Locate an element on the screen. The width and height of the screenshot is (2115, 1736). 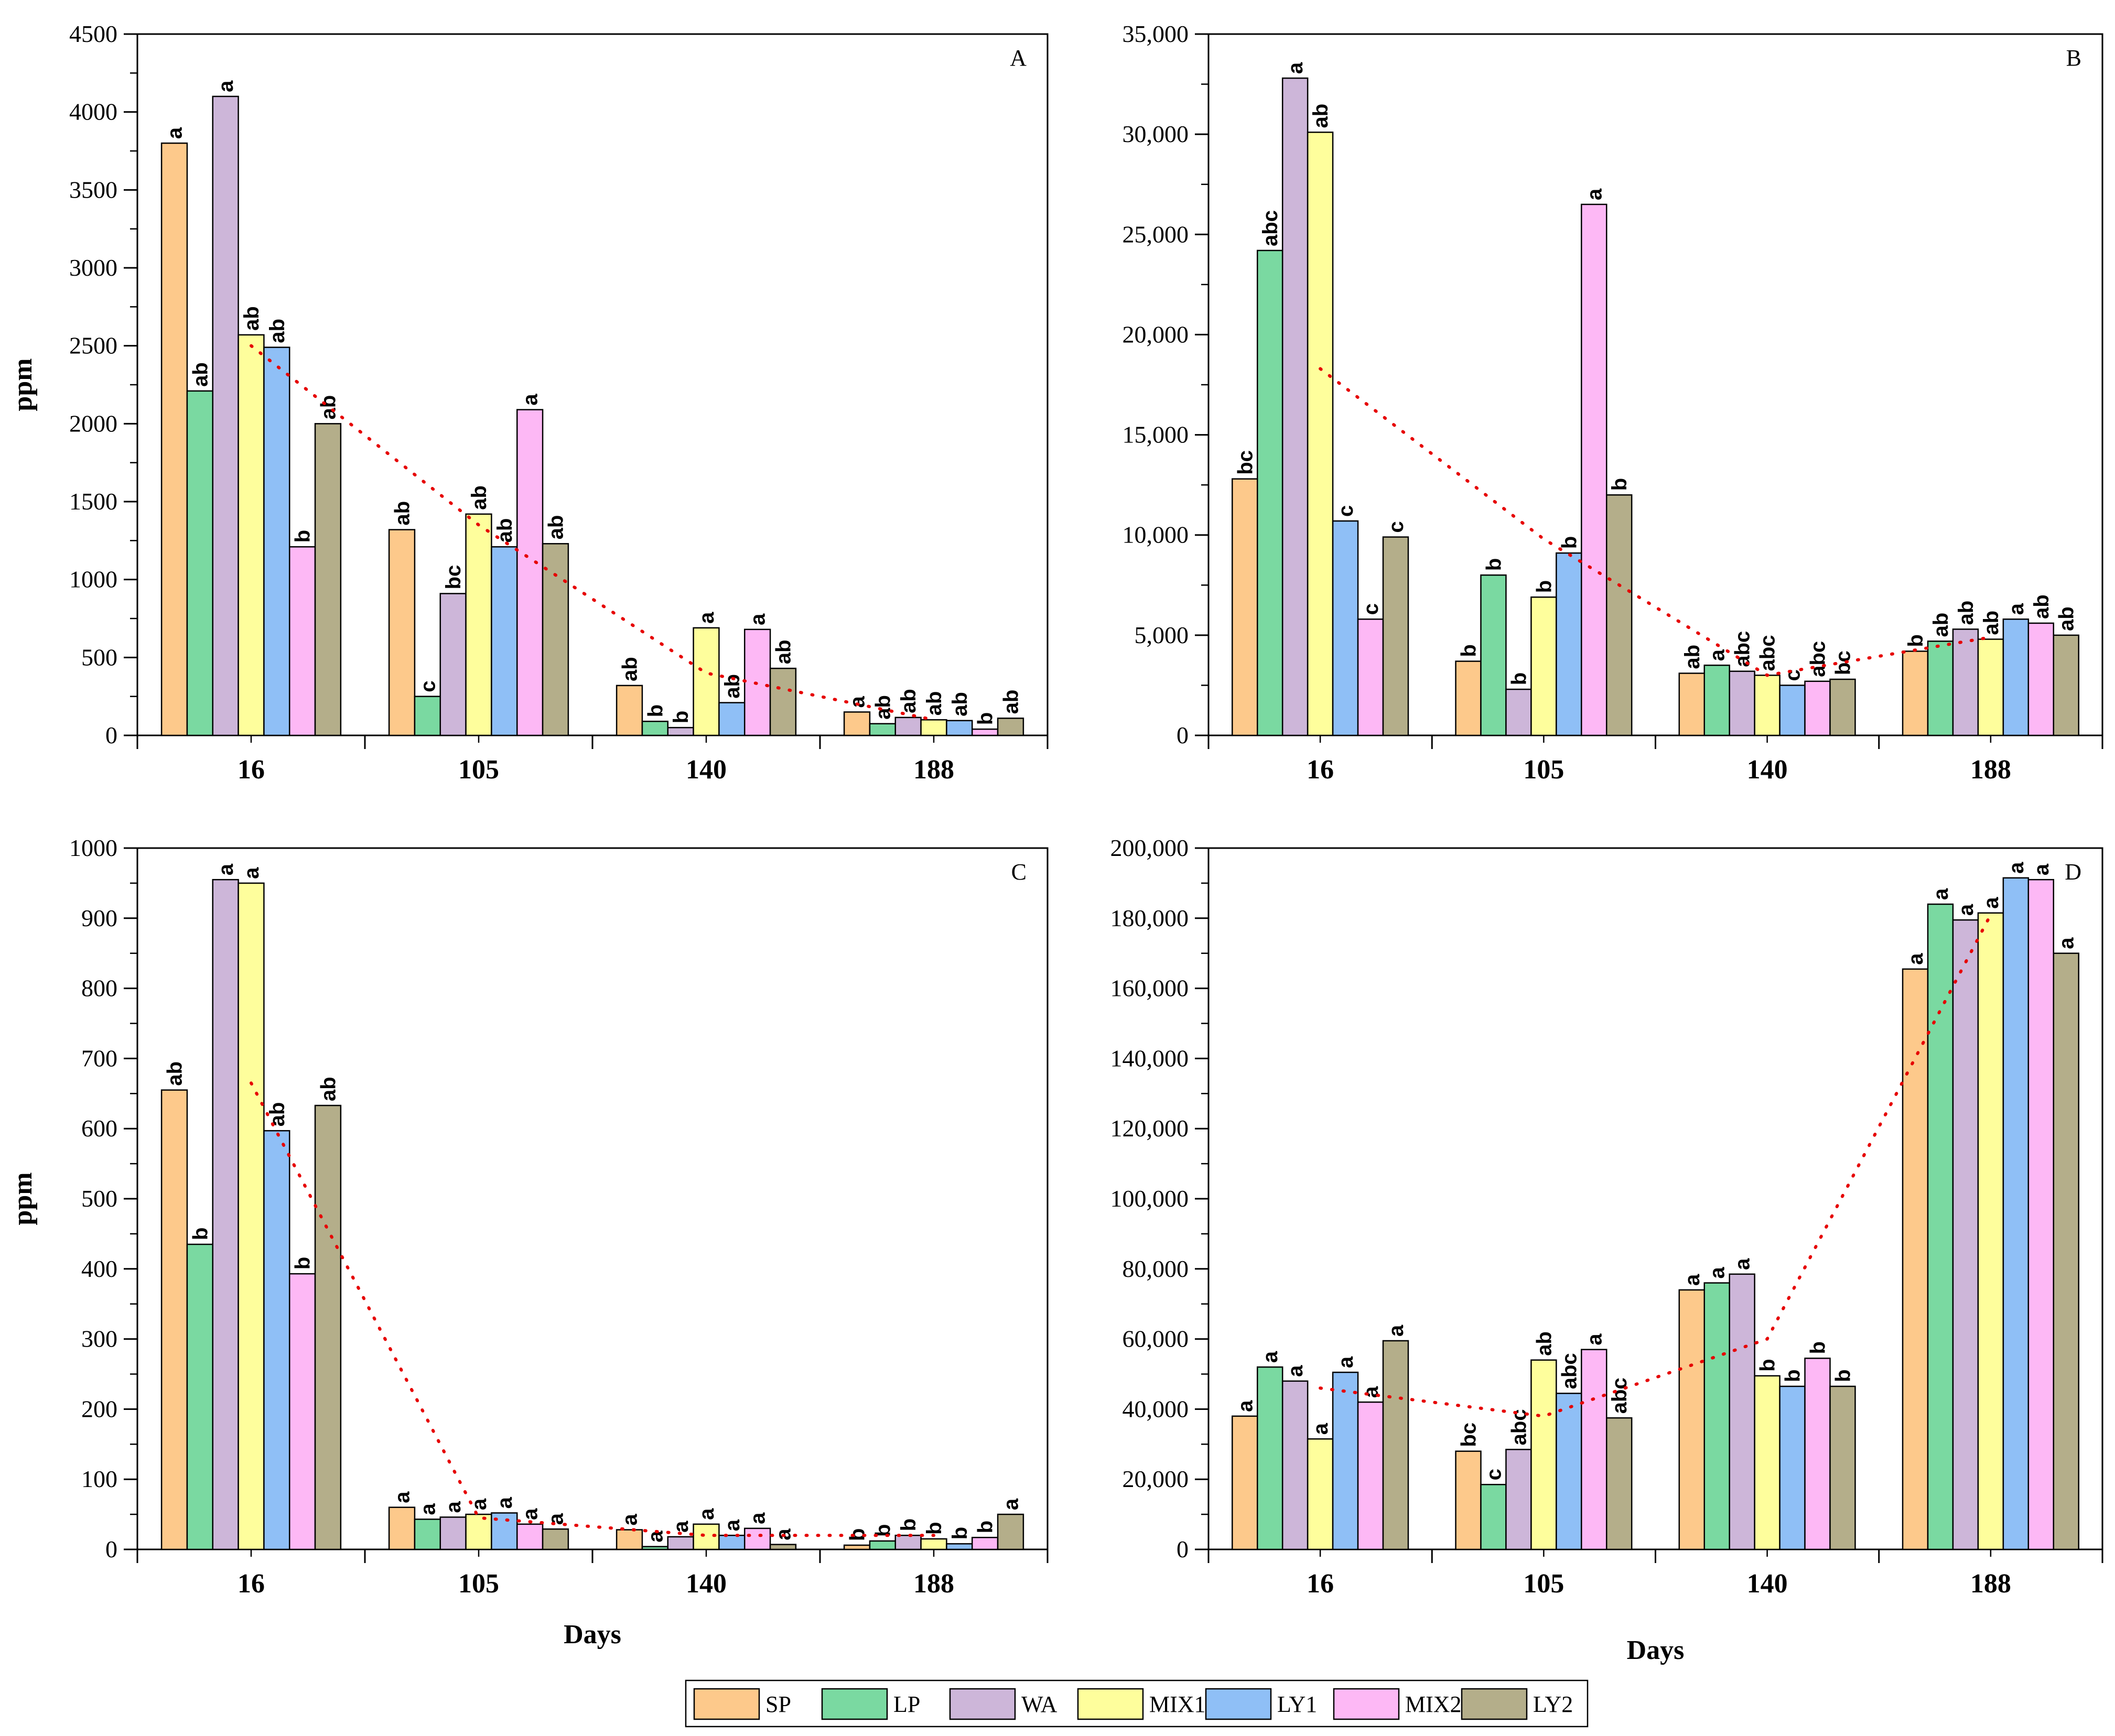
y-tick-label: 600 is located at coordinates (99, 1128).